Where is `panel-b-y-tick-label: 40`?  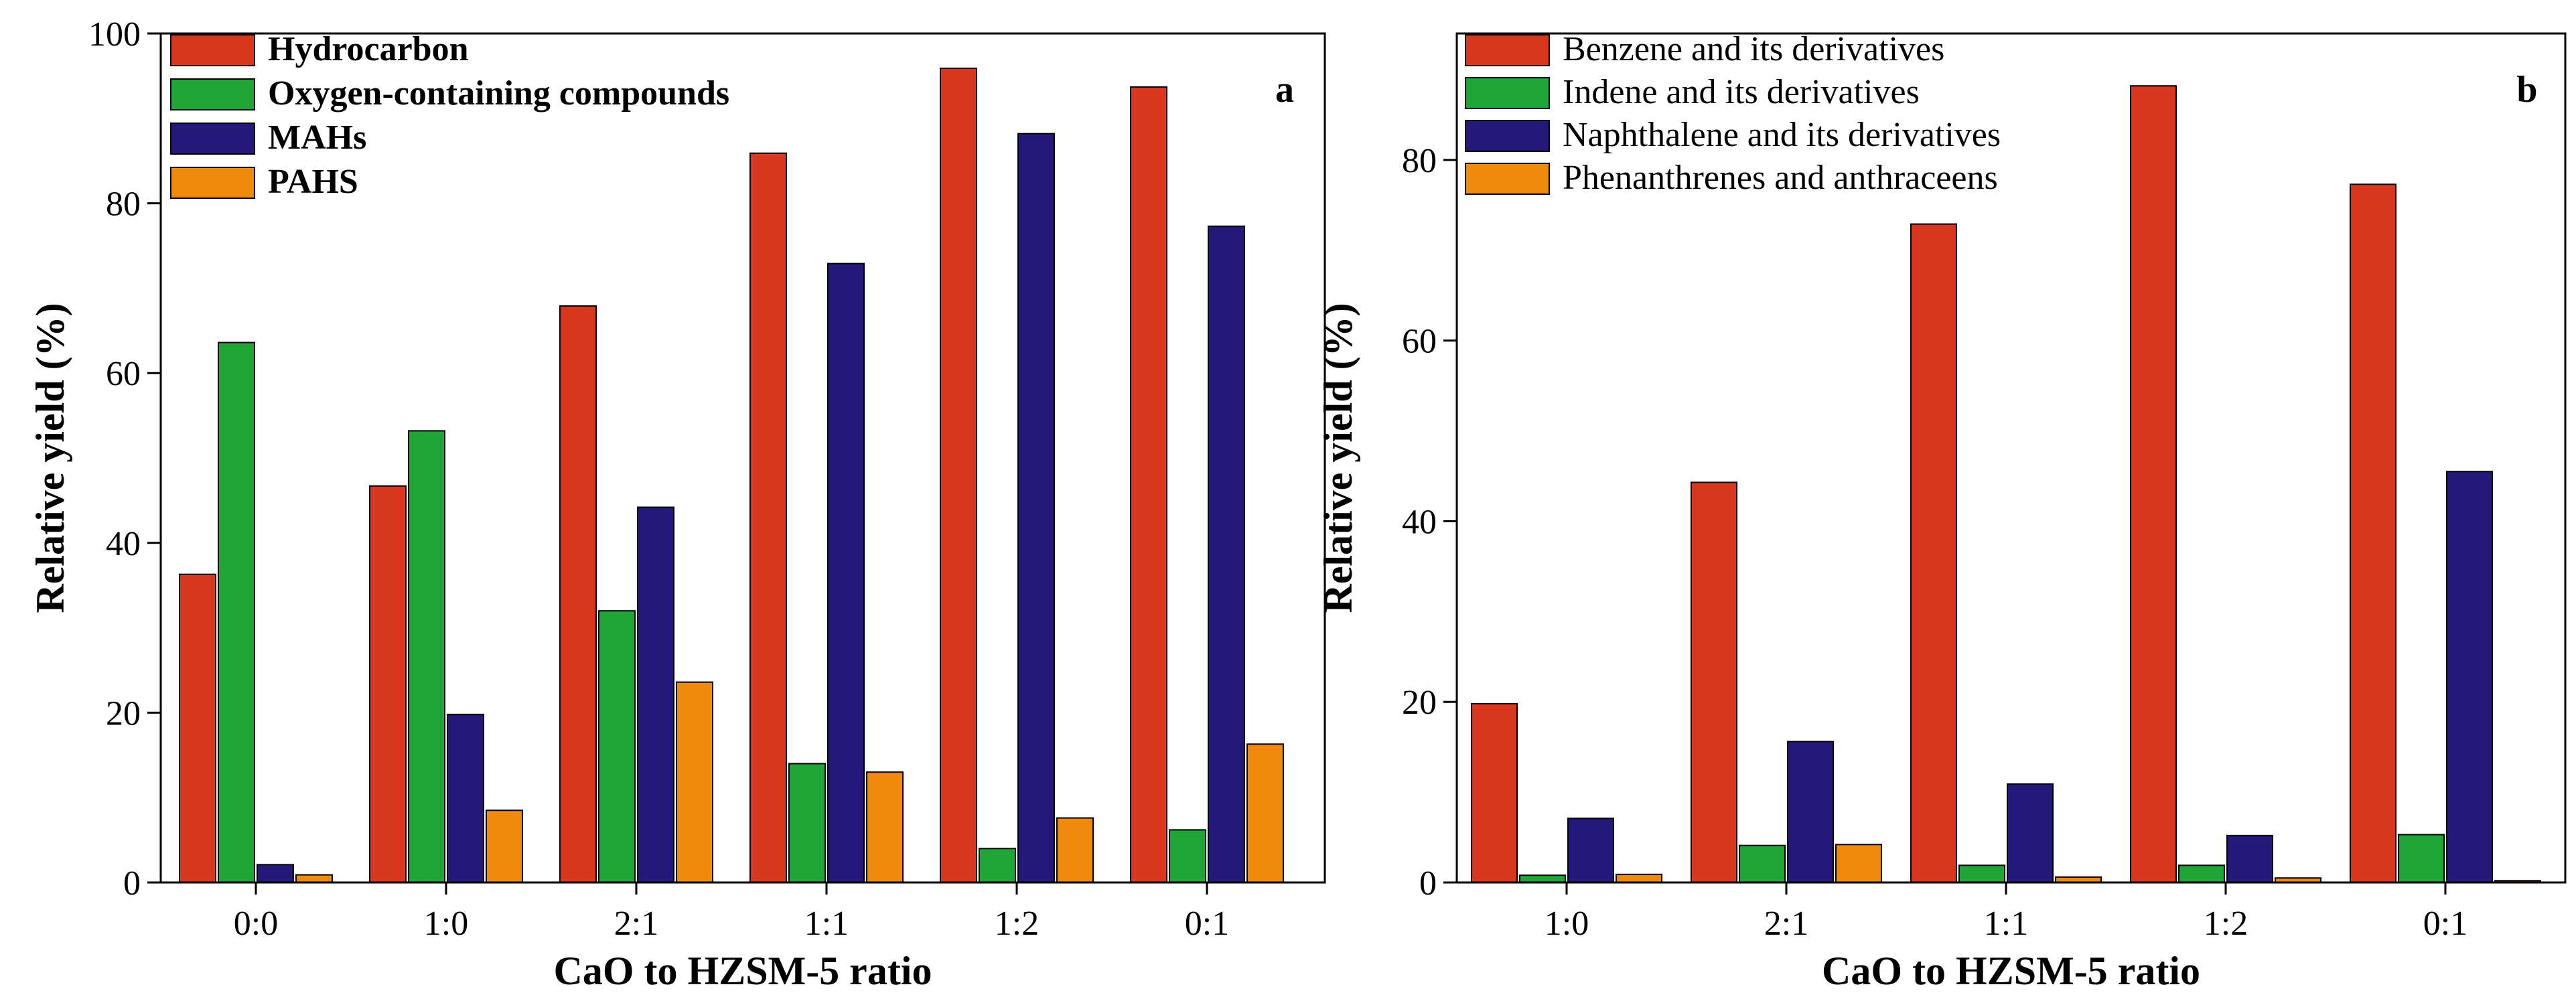 panel-b-y-tick-label: 40 is located at coordinates (1419, 522).